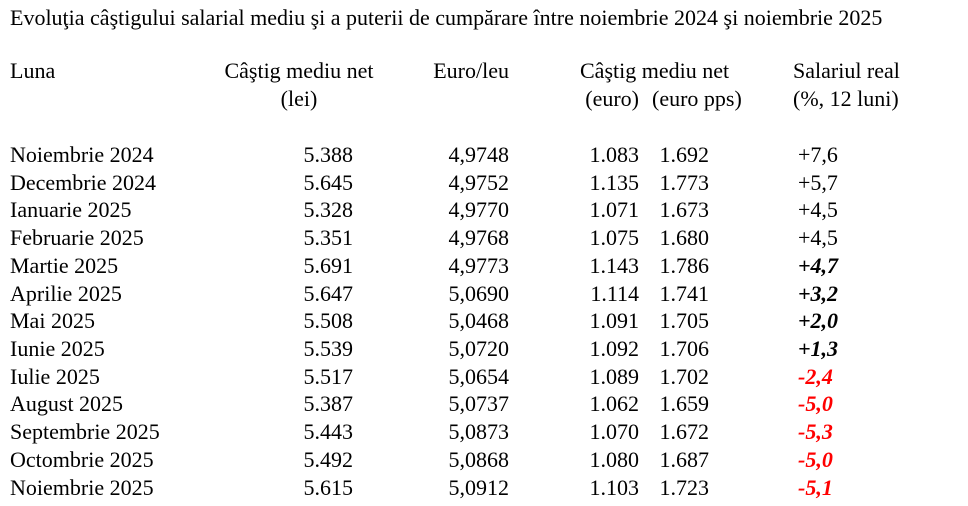 The height and width of the screenshot is (506, 968). What do you see at coordinates (614, 459) in the screenshot?
I see `cell-net-euro: 1.080` at bounding box center [614, 459].